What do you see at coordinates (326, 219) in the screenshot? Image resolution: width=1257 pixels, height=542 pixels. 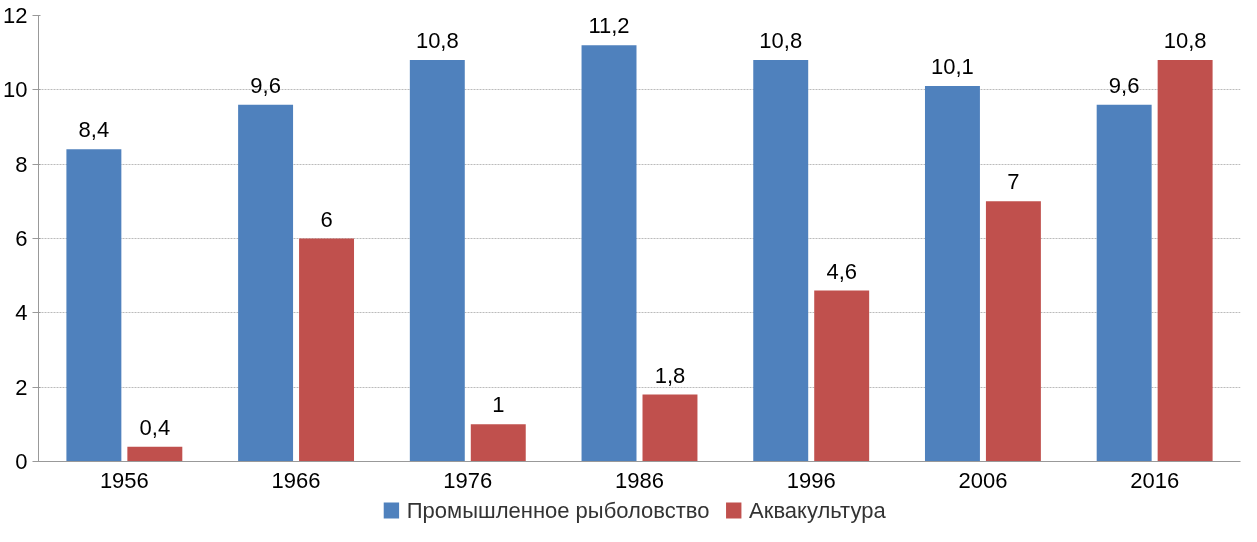 I see `data-label: 6` at bounding box center [326, 219].